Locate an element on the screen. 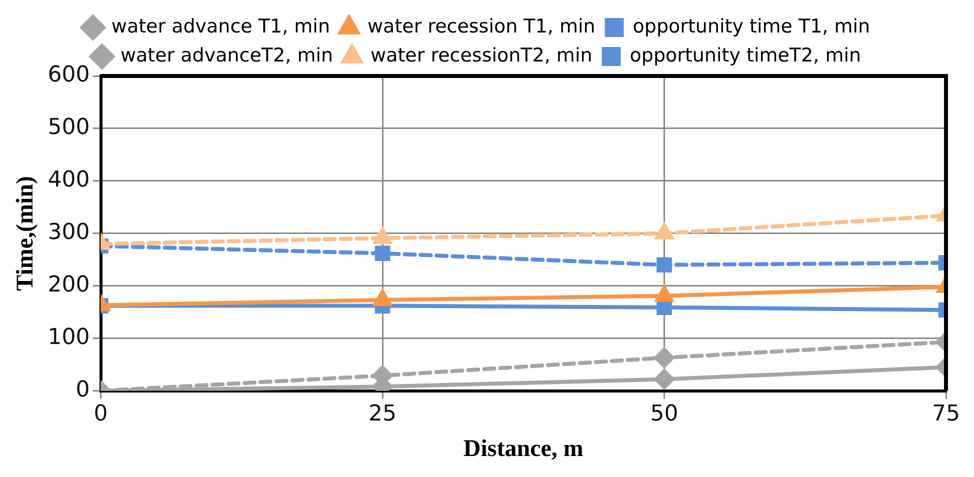 This screenshot has width=974, height=477. y-tick-label: 500 is located at coordinates (69, 127).